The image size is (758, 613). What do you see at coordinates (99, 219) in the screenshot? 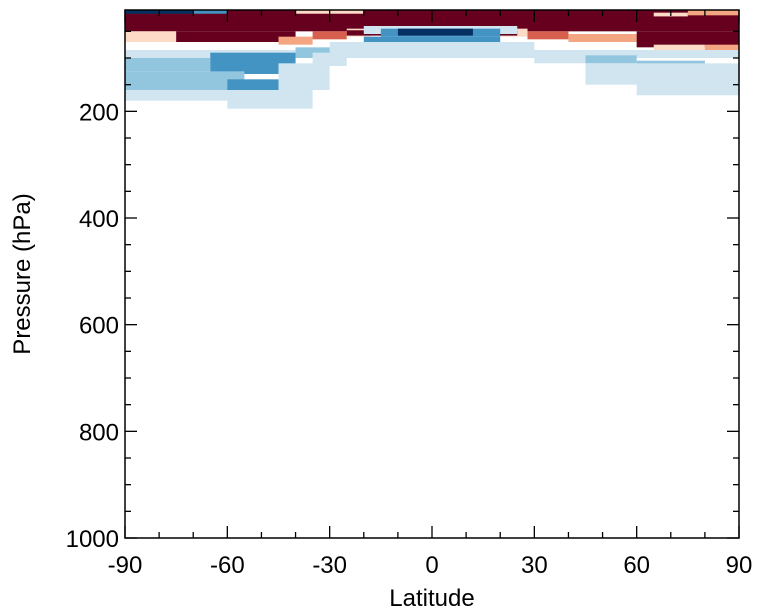
I see `y-tick-label: 400` at bounding box center [99, 219].